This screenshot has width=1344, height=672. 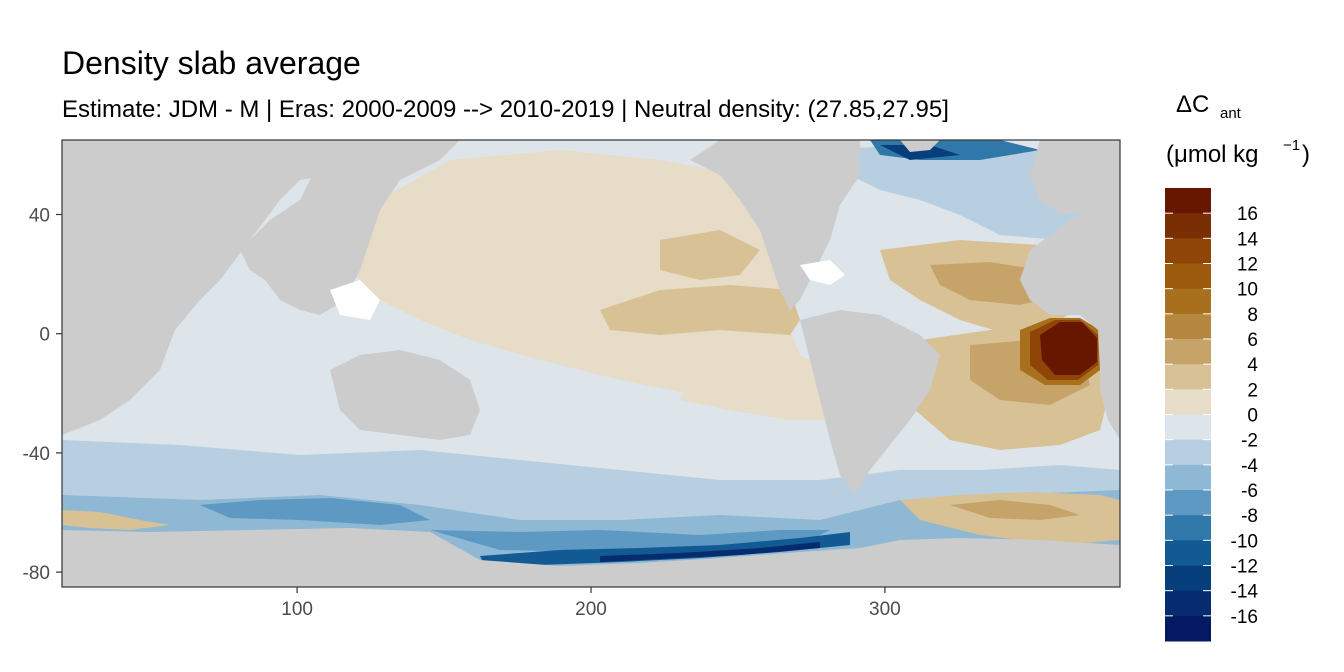 What do you see at coordinates (1245, 416) in the screenshot?
I see `legend-labels: 16 14 12 10 8 6 4 2 0 -2 -4 -6 -8 -10 -12 -14 -16` at bounding box center [1245, 416].